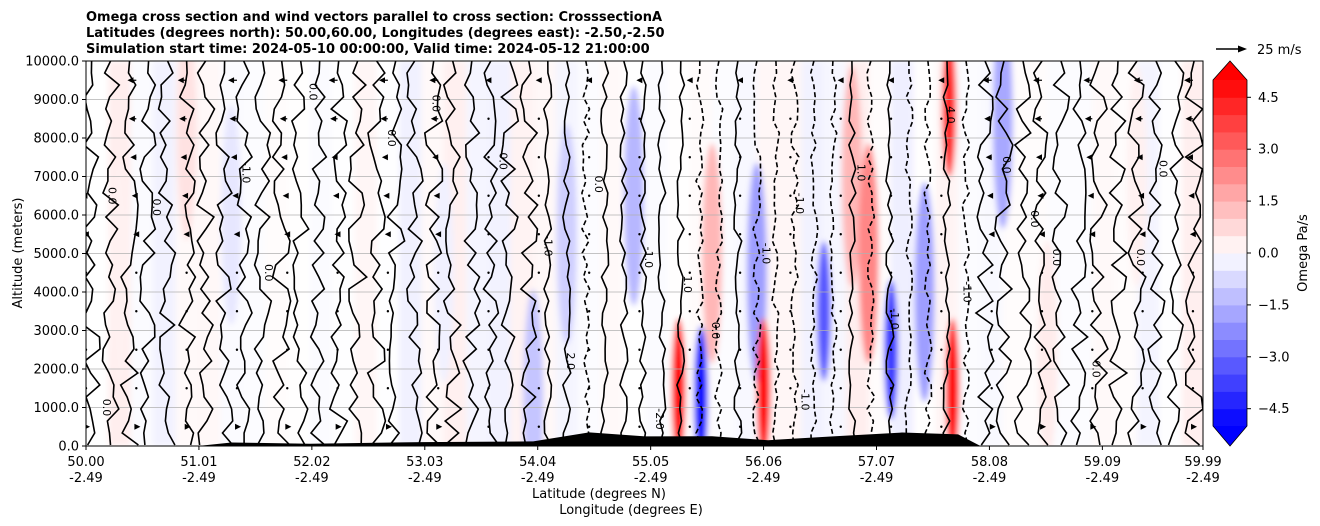 The width and height of the screenshot is (1320, 526). What do you see at coordinates (989, 462) in the screenshot?
I see `x-tick-label-lat: 58.08` at bounding box center [989, 462].